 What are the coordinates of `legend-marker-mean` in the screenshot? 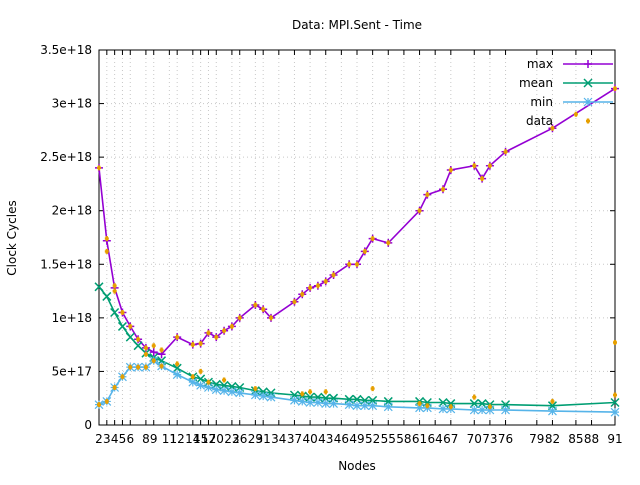 It's located at (588, 83).